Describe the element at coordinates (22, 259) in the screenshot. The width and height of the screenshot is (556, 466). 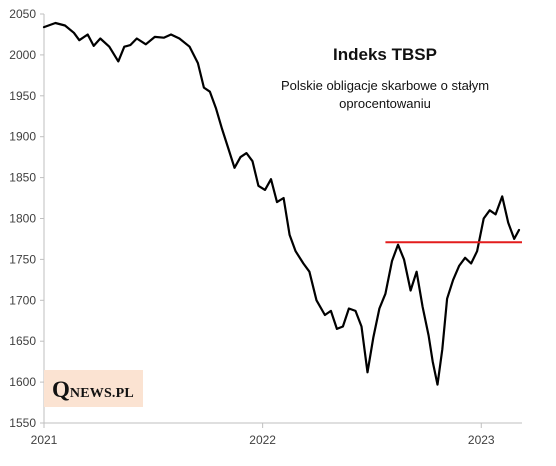
I see `y-tick-label: 1750` at that location.